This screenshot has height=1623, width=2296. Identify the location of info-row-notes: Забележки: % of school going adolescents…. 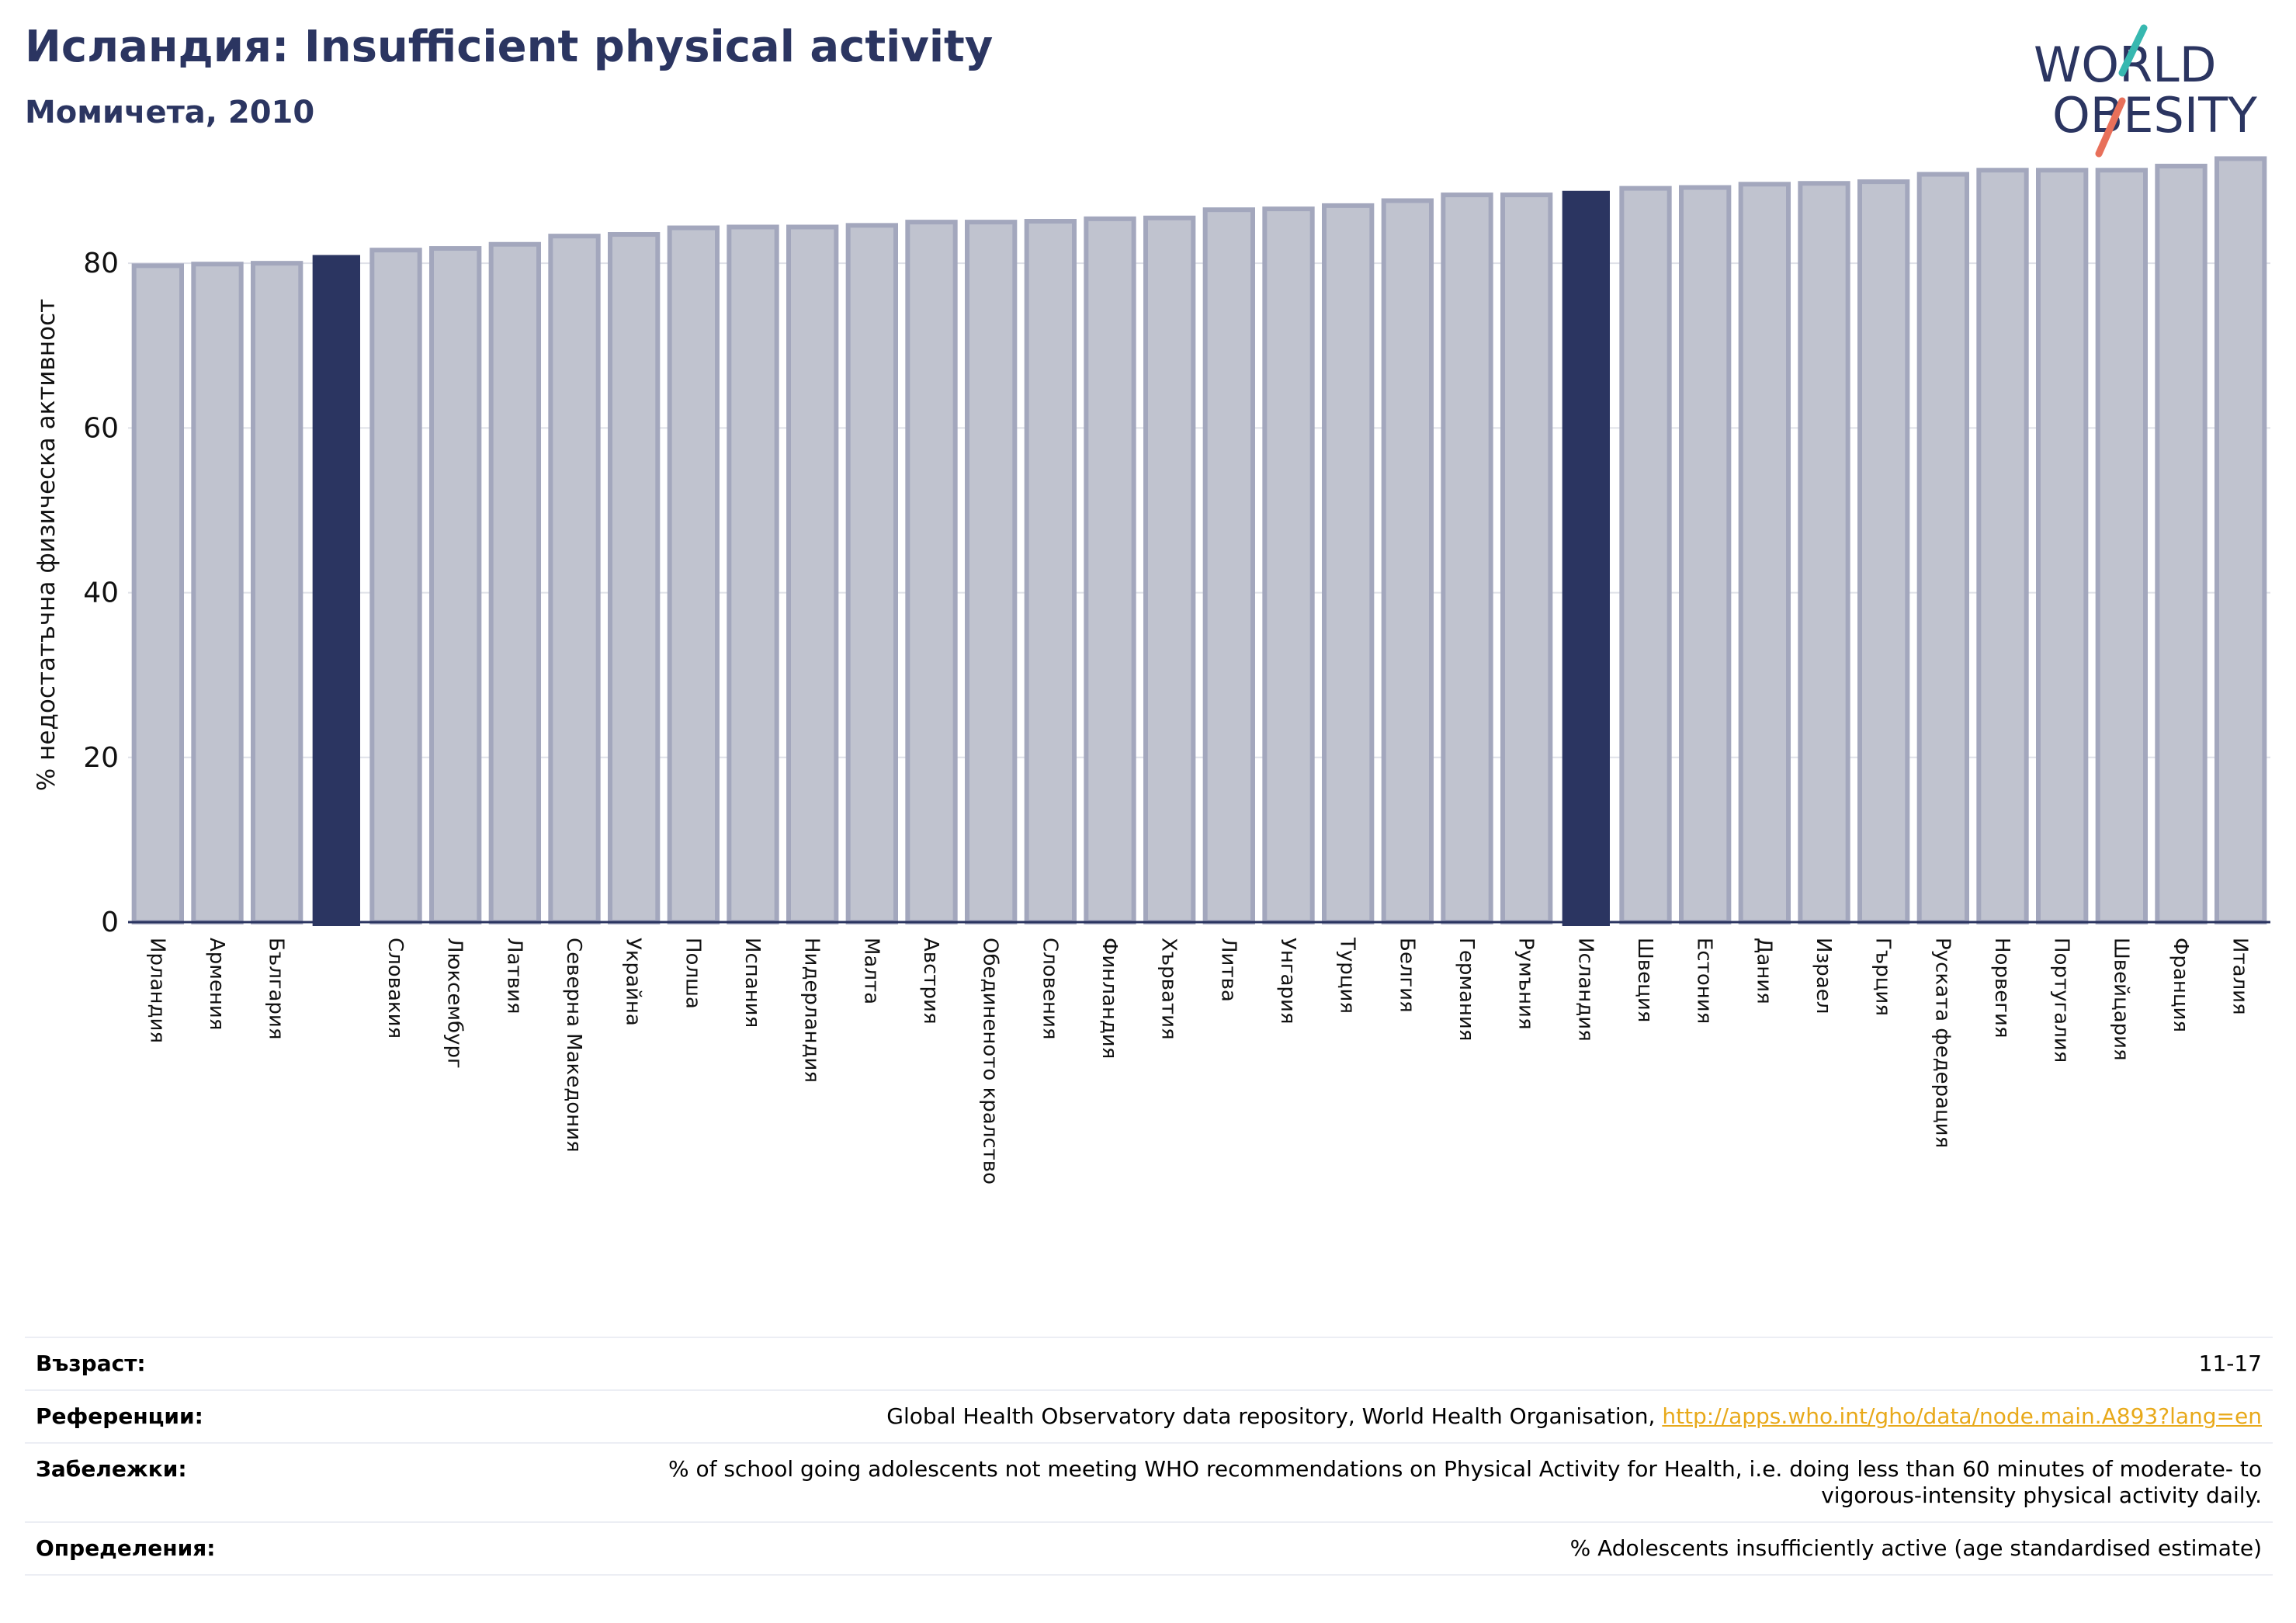
(1149, 1483).